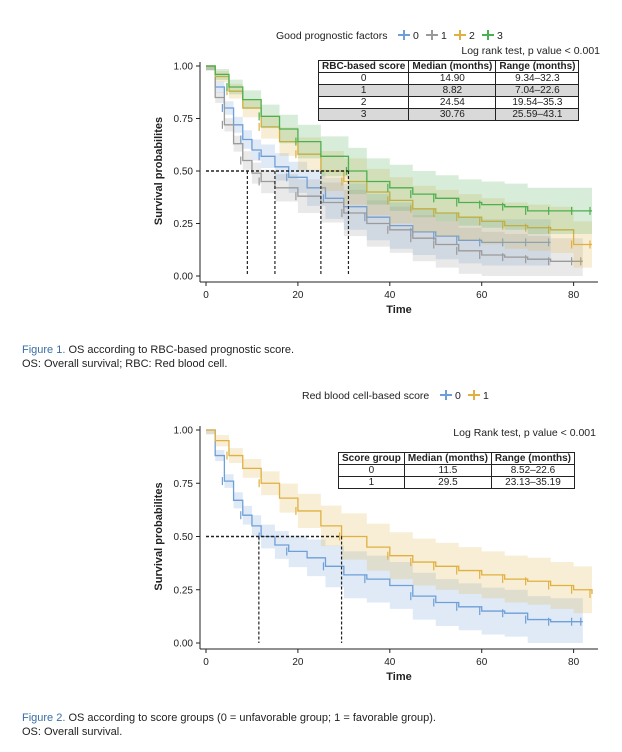 The width and height of the screenshot is (622, 752). I want to click on table-cell: 7.04–22.6, so click(537, 90).